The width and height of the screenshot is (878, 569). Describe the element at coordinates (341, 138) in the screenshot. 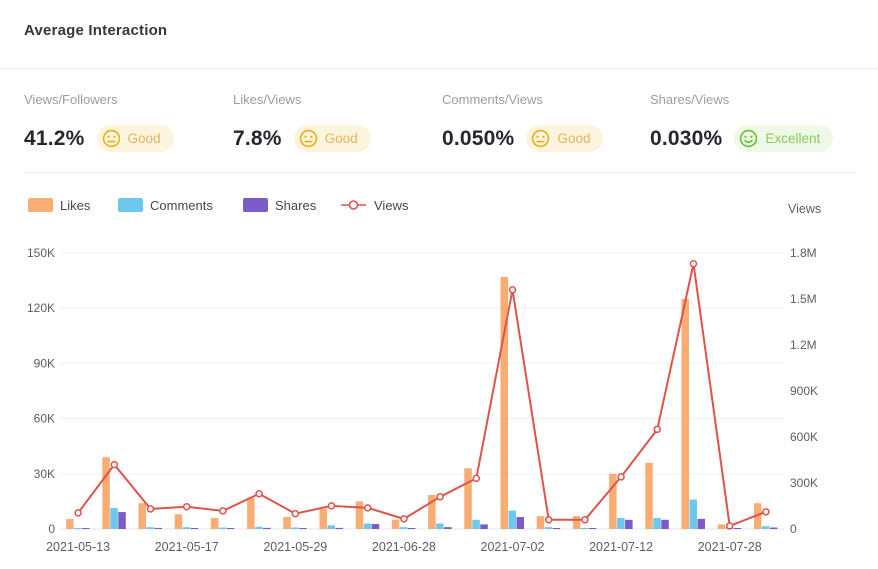

I see `rating-label: Good` at that location.